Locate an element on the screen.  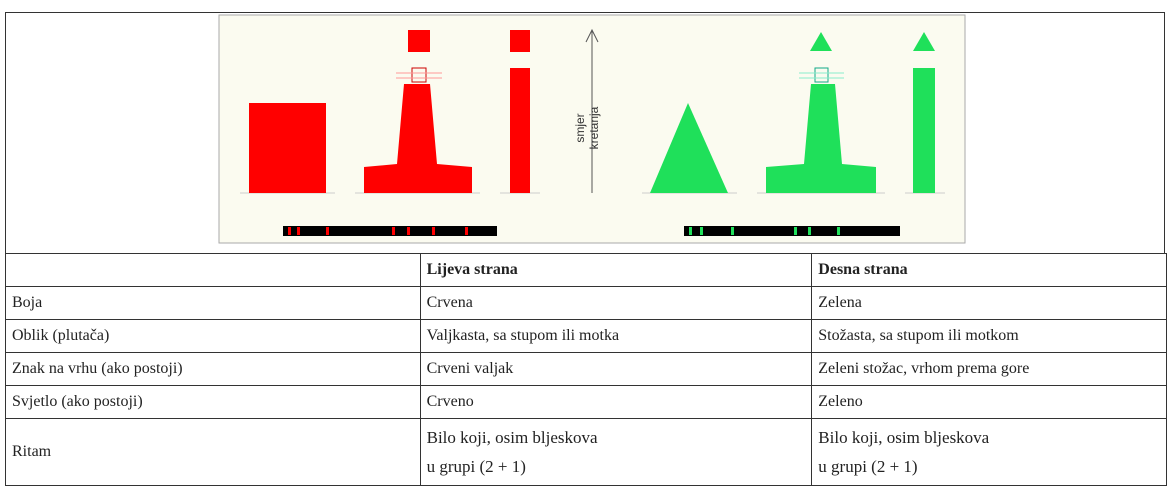
header-cell: Desna strana is located at coordinates (989, 270).